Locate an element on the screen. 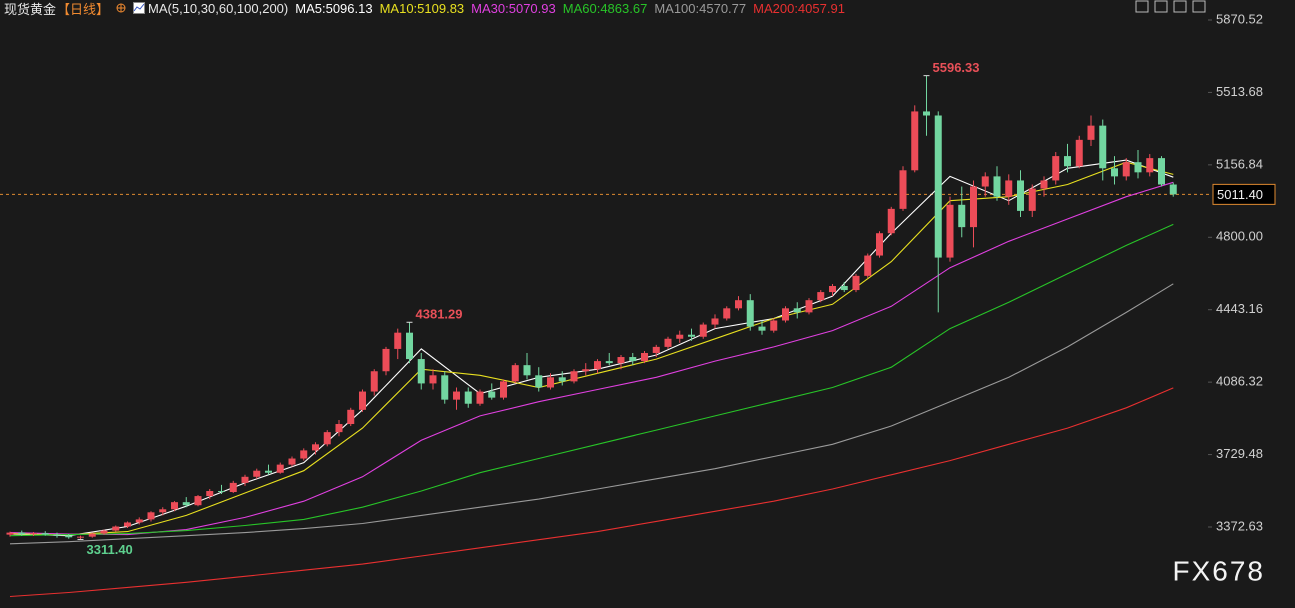  indicator: MA(5,10,30,60,100,200) is located at coordinates (218, 8).